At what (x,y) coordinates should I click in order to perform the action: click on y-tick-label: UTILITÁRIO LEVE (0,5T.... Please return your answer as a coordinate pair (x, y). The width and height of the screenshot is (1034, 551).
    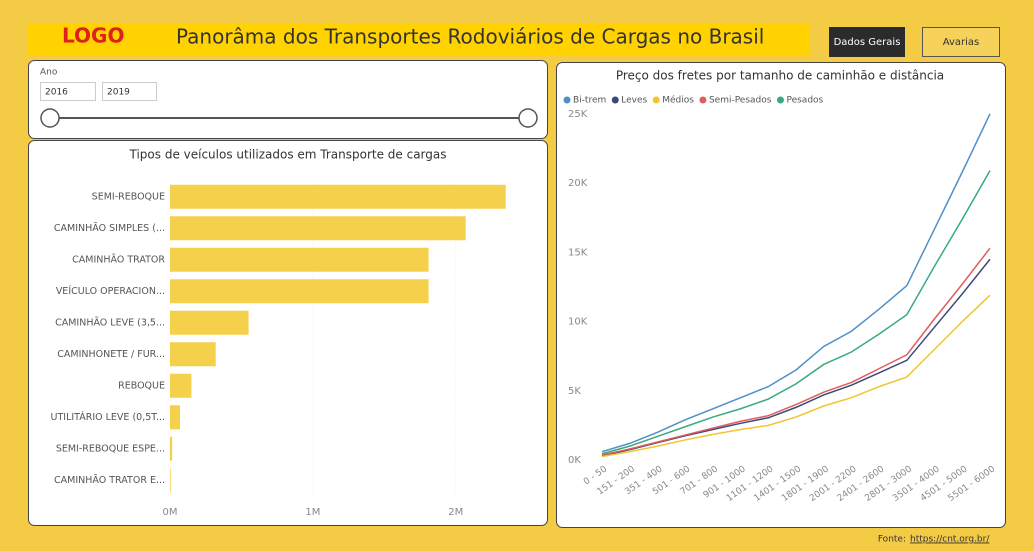
    Looking at the image, I should click on (108, 417).